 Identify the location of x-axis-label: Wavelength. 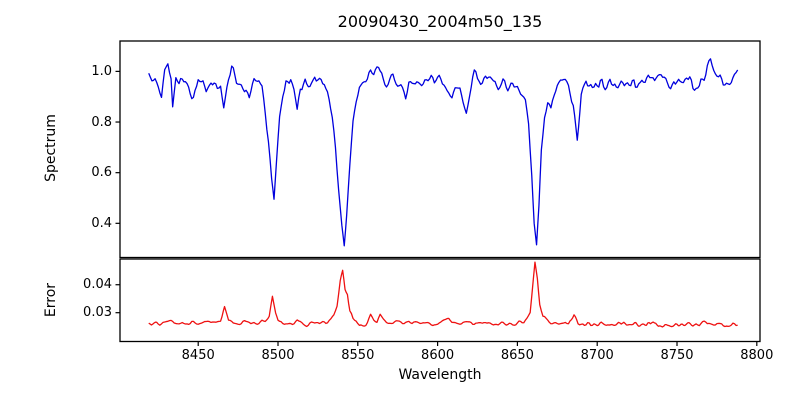
(440, 375).